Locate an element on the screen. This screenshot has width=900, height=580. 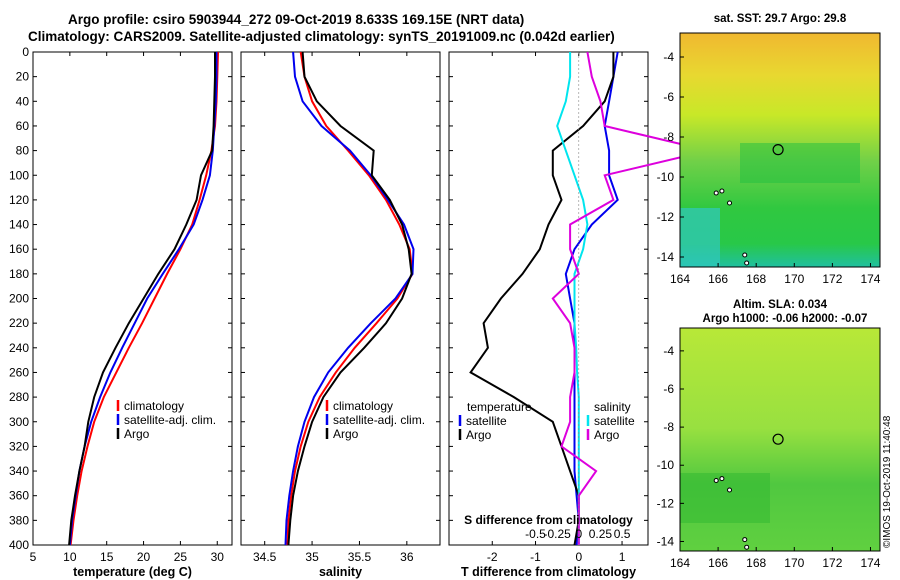
xtick-label: 20 is located at coordinates (144, 557).